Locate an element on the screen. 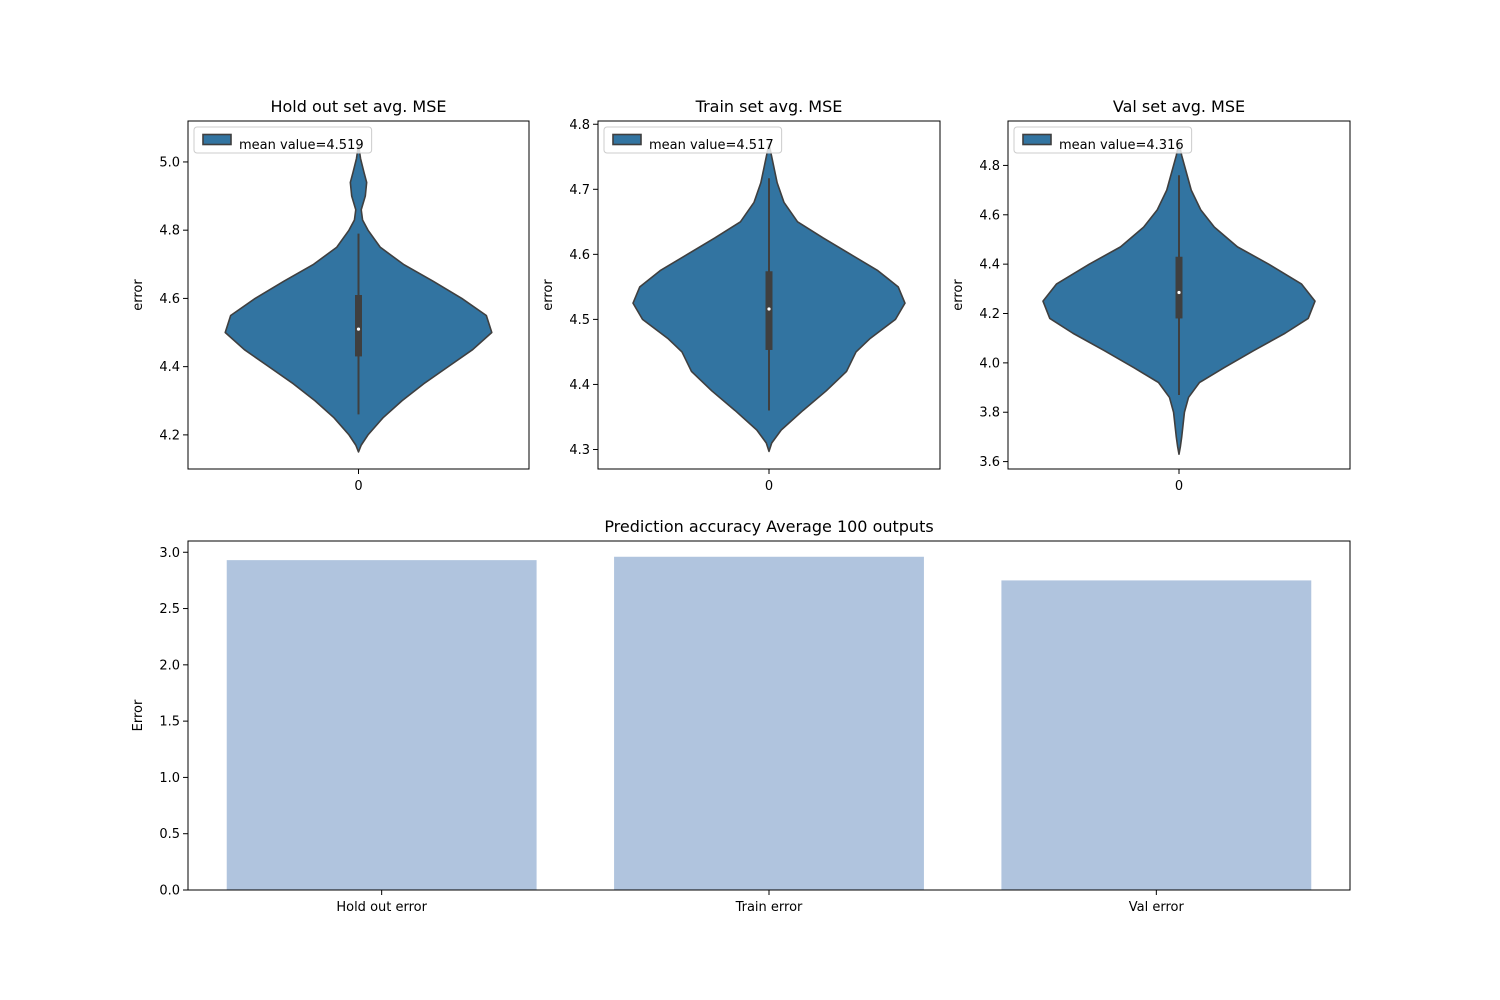 The height and width of the screenshot is (1000, 1500). bar-val-error is located at coordinates (1156, 735).